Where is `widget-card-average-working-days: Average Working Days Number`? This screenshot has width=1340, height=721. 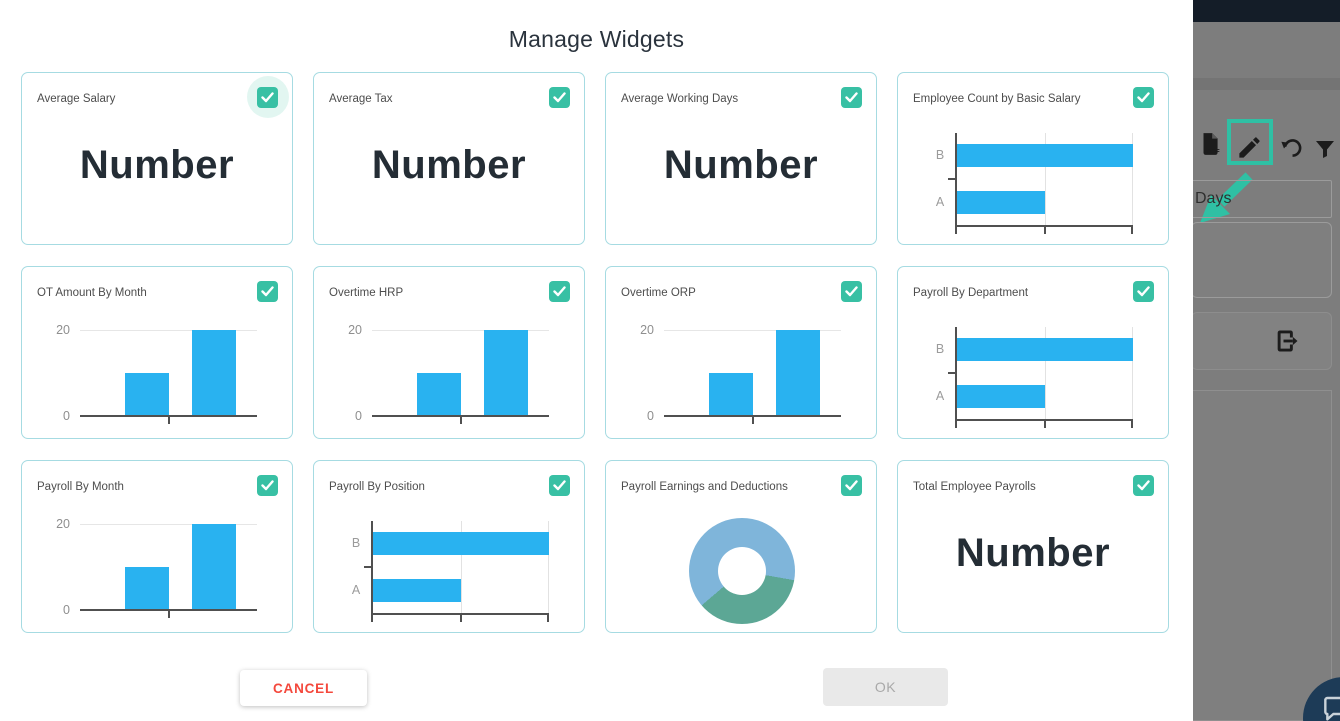 widget-card-average-working-days: Average Working Days Number is located at coordinates (741, 158).